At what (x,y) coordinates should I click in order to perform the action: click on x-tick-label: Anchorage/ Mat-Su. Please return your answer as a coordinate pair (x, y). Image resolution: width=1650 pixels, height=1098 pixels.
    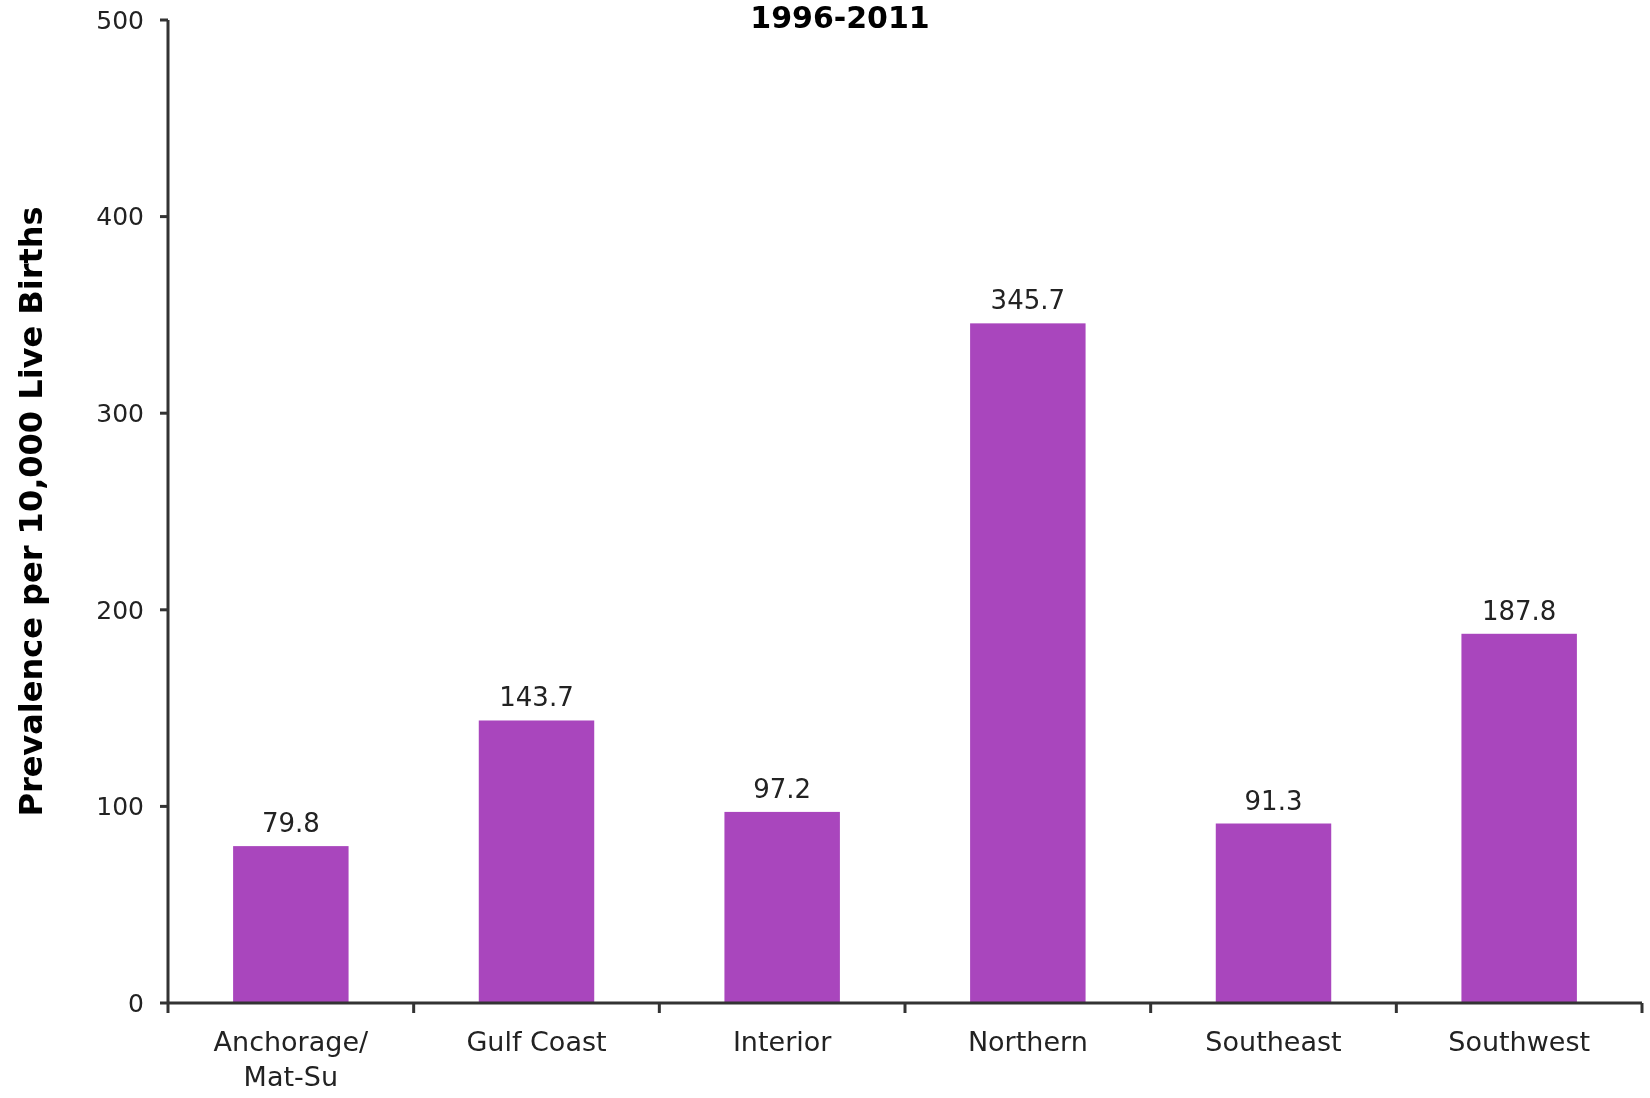
    Looking at the image, I should click on (291, 1059).